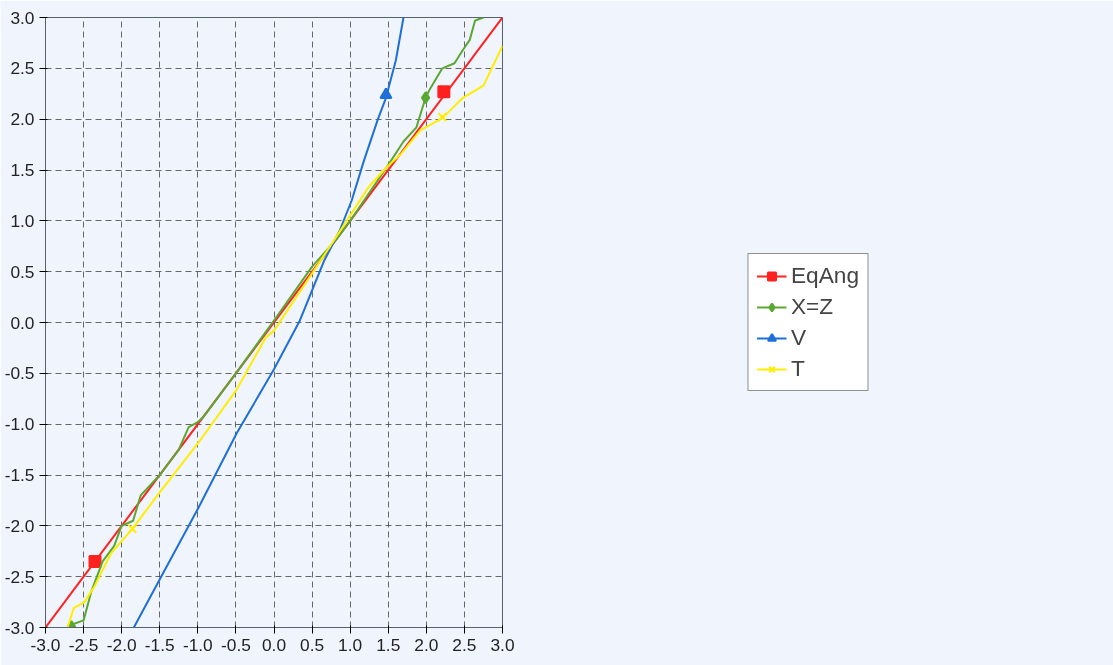 The image size is (1113, 665). I want to click on y-tick-label: -0.5, so click(19, 373).